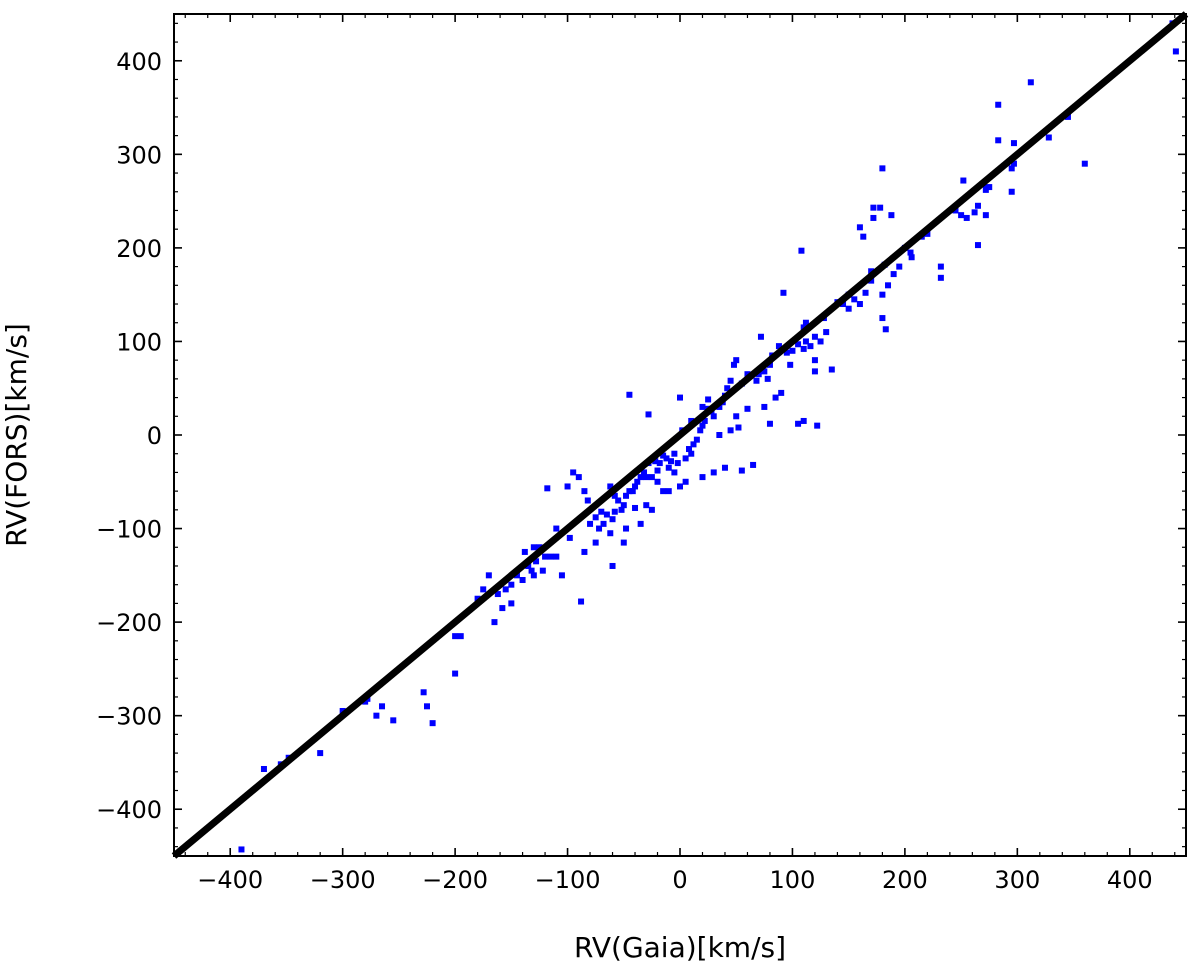 This screenshot has height=970, width=1200. I want to click on x-tick-label: −100, so click(568, 880).